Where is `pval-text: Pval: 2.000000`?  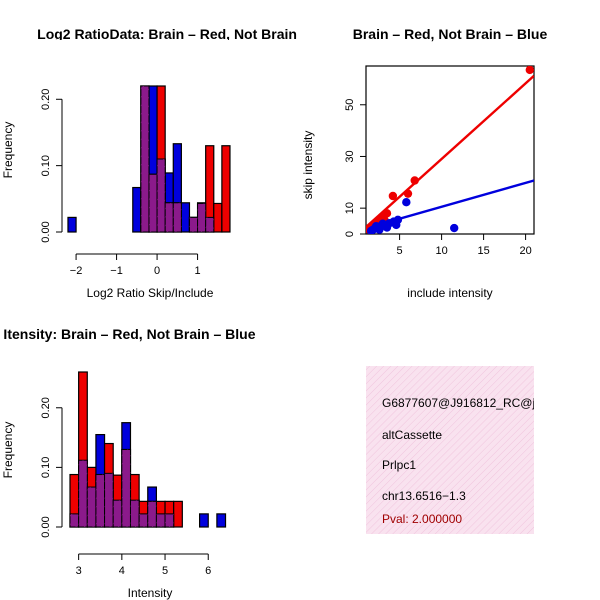
pval-text: Pval: 2.000000 is located at coordinates (422, 519).